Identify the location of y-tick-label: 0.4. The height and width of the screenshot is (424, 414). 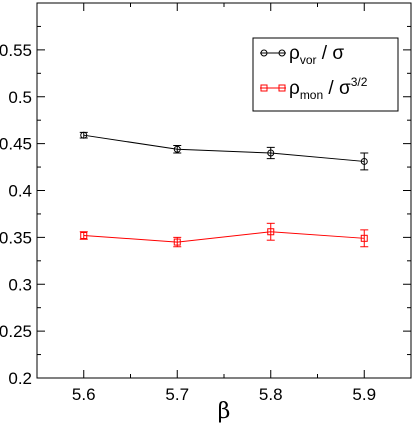
(20, 191).